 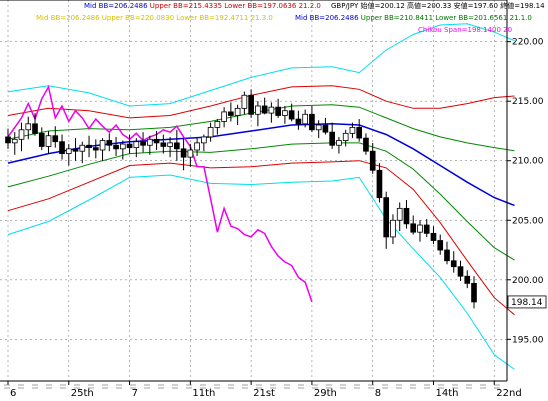 What do you see at coordinates (13, 393) in the screenshot?
I see `x-tick-label-0: 6` at bounding box center [13, 393].